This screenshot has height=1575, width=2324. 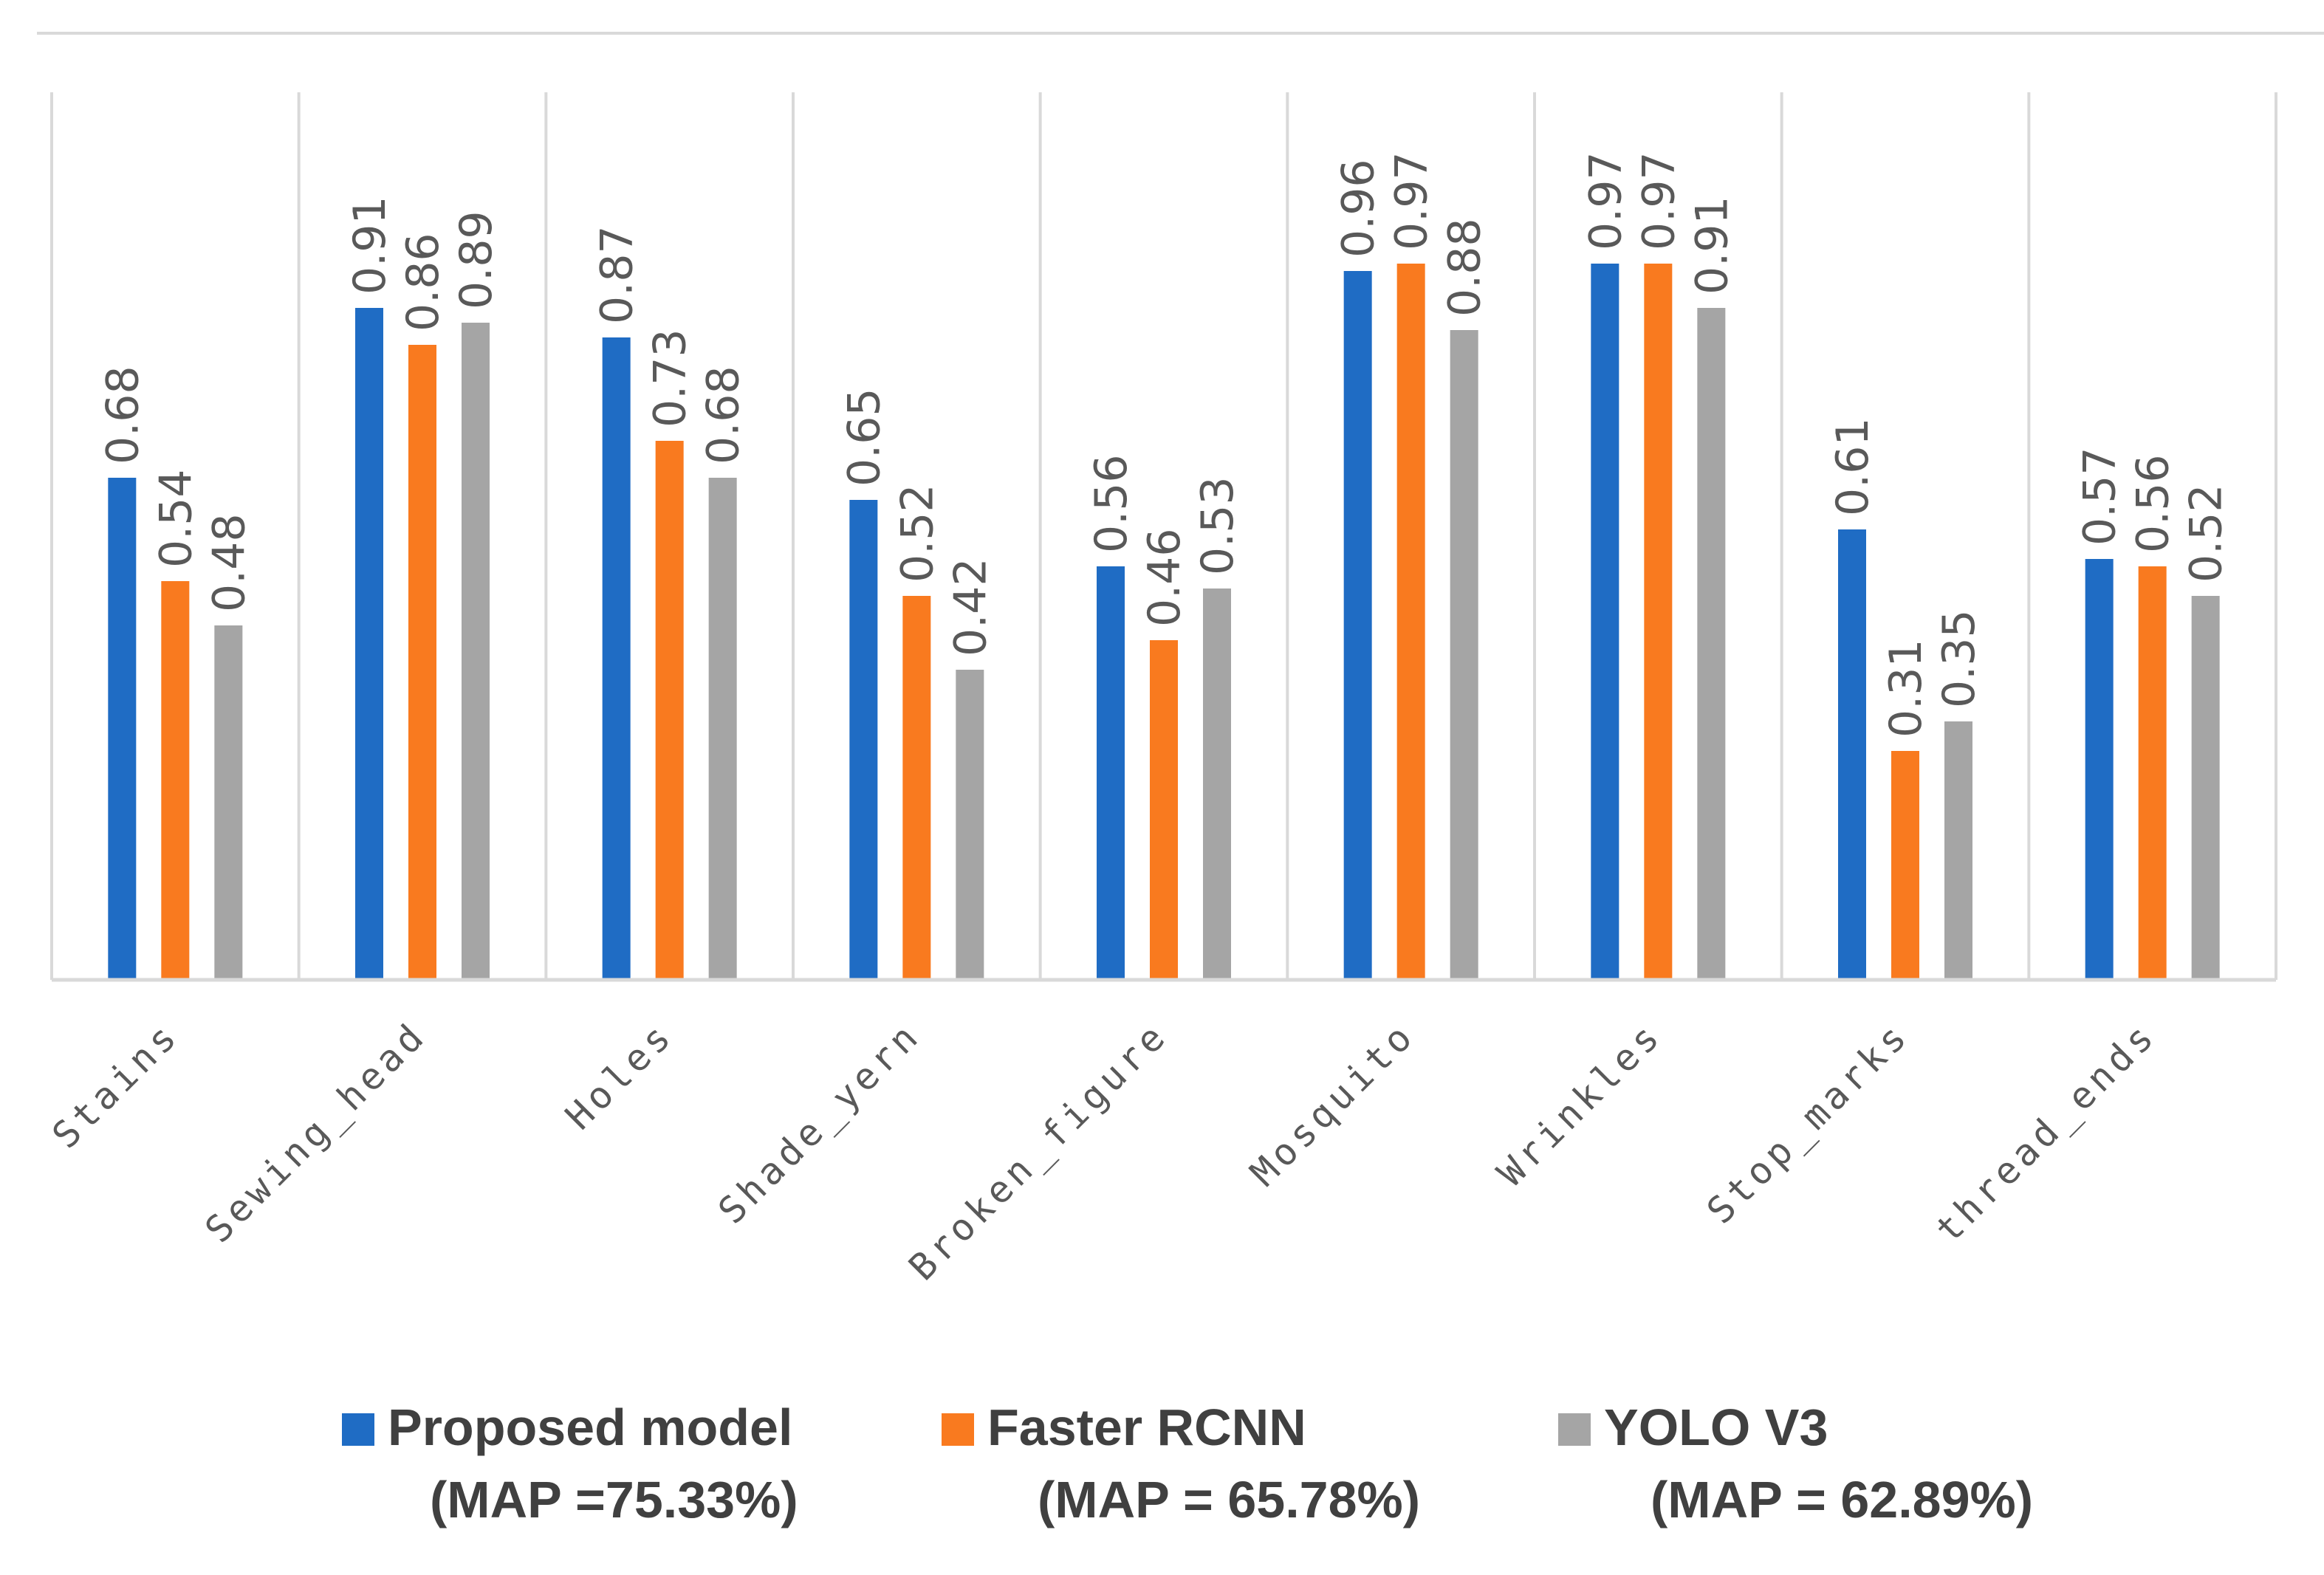 I want to click on data-label: 0.57, so click(x=2100, y=496).